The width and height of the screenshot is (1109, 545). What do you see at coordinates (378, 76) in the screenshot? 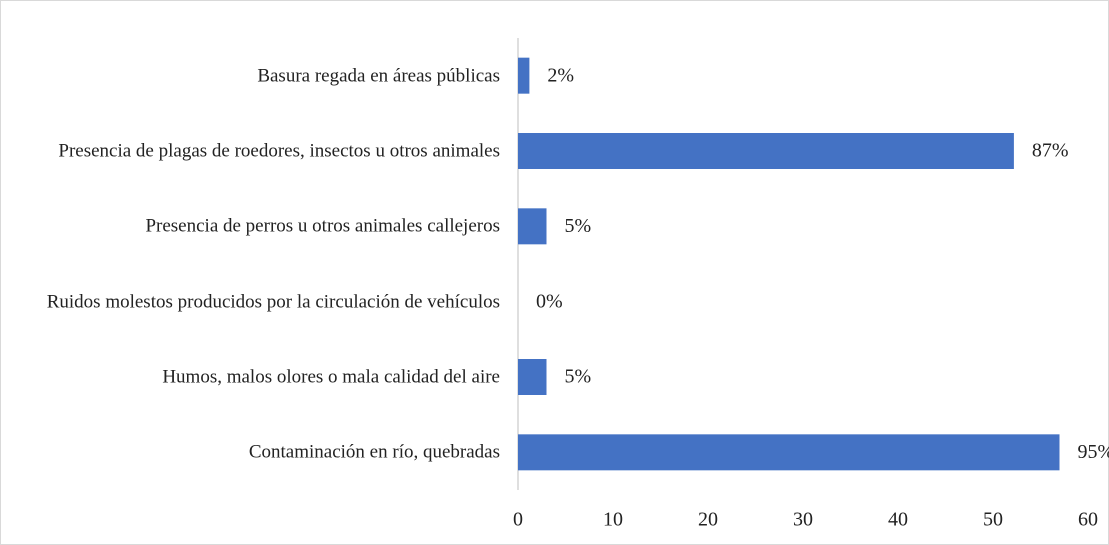
I see `y-tick-label: Basura regada en áreas públicas` at bounding box center [378, 76].